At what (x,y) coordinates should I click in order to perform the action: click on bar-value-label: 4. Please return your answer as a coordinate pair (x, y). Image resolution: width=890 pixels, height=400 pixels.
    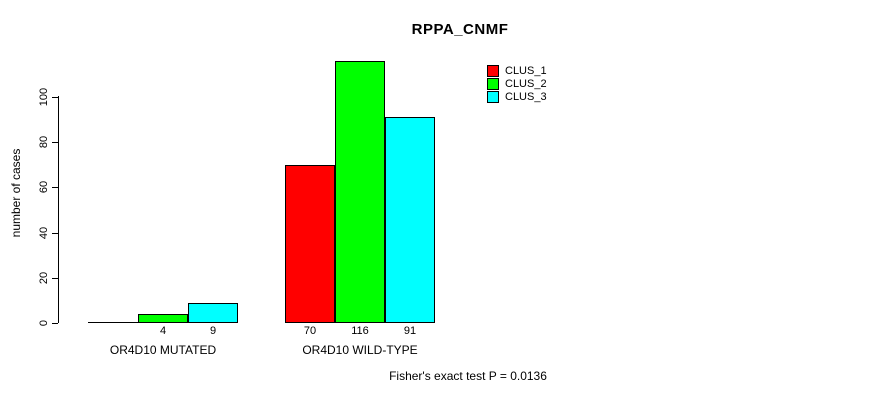
    Looking at the image, I should click on (163, 331).